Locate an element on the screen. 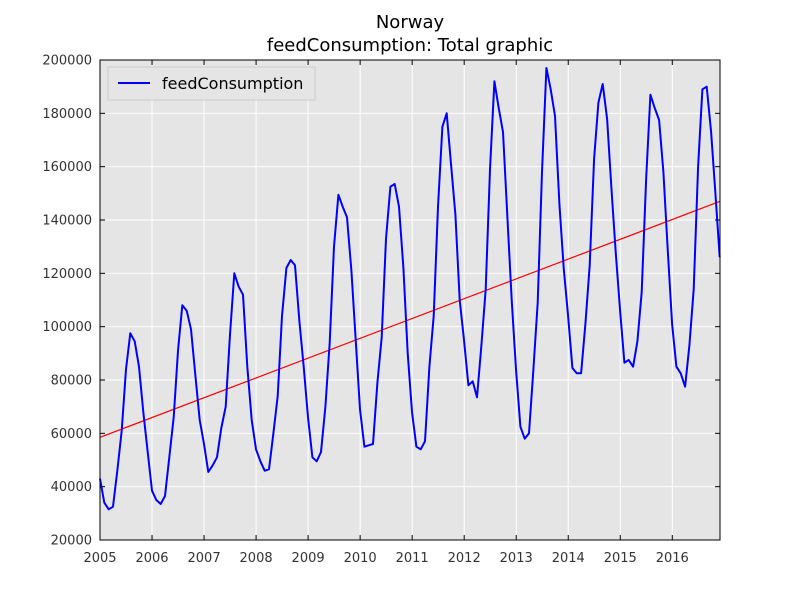 The height and width of the screenshot is (600, 800). y-tick-label: 100000 is located at coordinates (67, 327).